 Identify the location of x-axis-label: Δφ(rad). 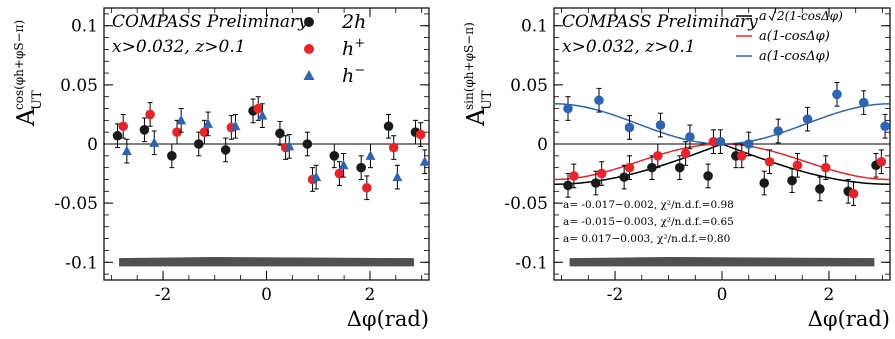
(388, 319).